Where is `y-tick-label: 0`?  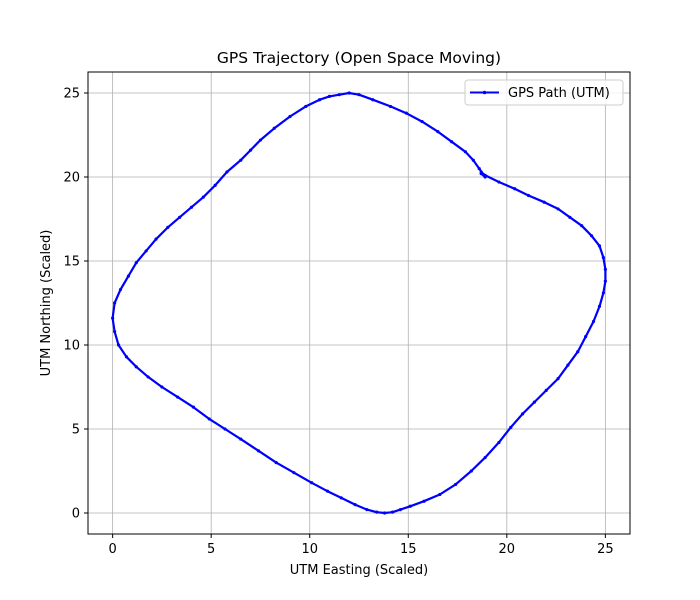 y-tick-label: 0 is located at coordinates (76, 514).